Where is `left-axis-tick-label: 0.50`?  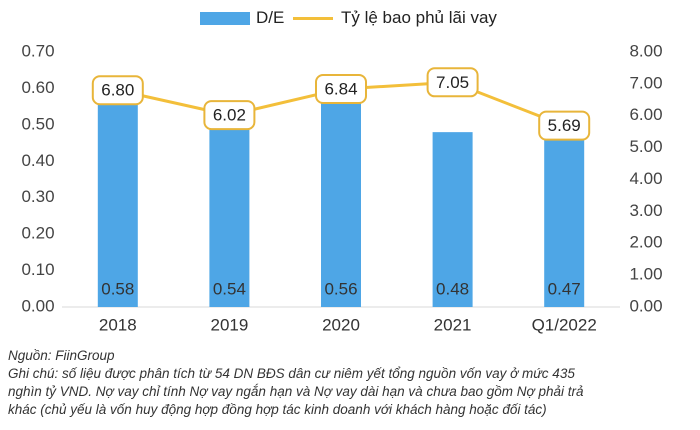 left-axis-tick-label: 0.50 is located at coordinates (37, 123).